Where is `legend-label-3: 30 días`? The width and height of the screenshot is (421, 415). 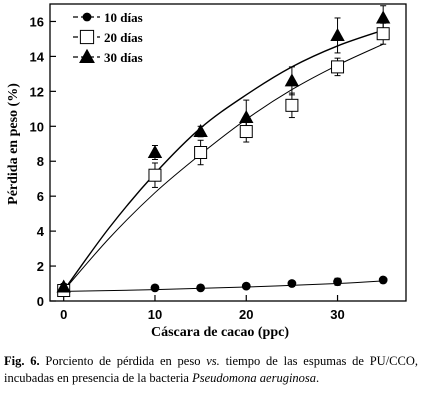
legend-label-3: 30 días is located at coordinates (123, 57).